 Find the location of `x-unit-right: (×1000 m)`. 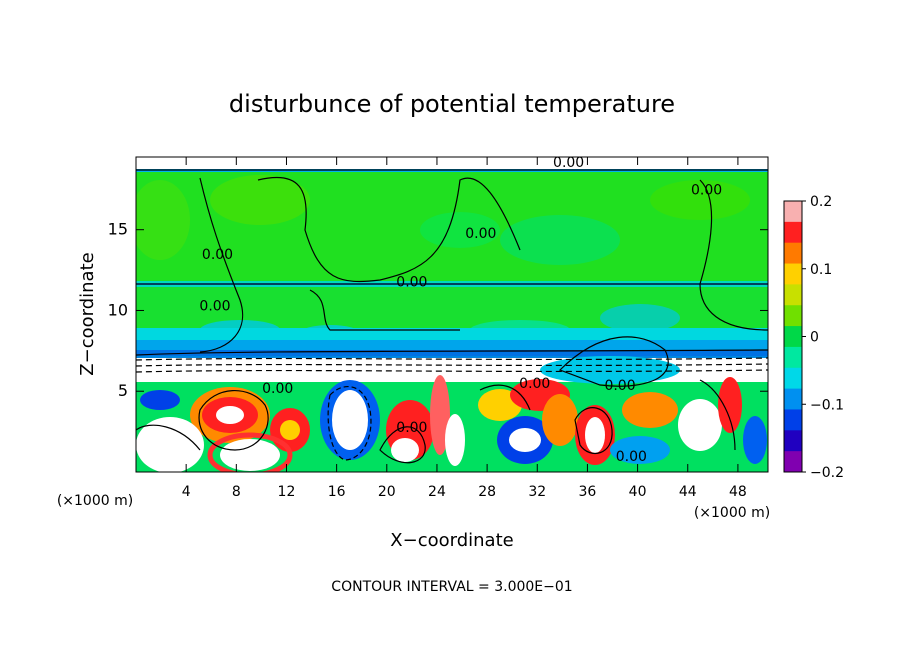

x-unit-right: (×1000 m) is located at coordinates (732, 513).